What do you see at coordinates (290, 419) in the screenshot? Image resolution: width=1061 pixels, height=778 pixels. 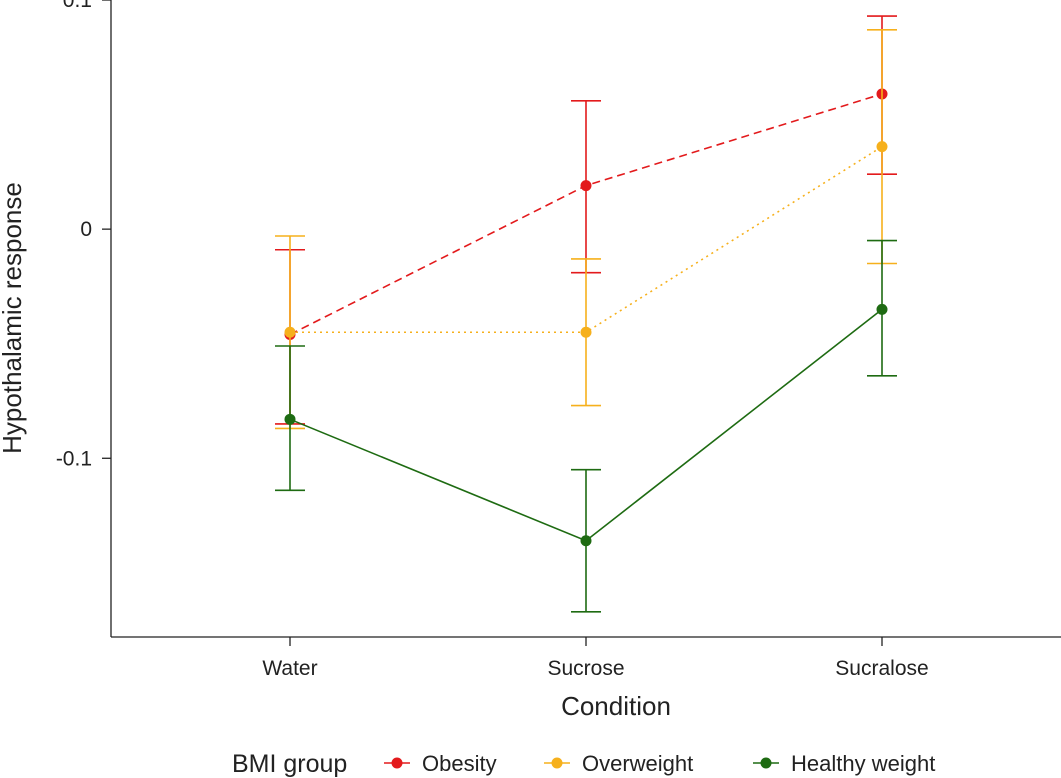 I see `data-point-healthy-weight-water` at bounding box center [290, 419].